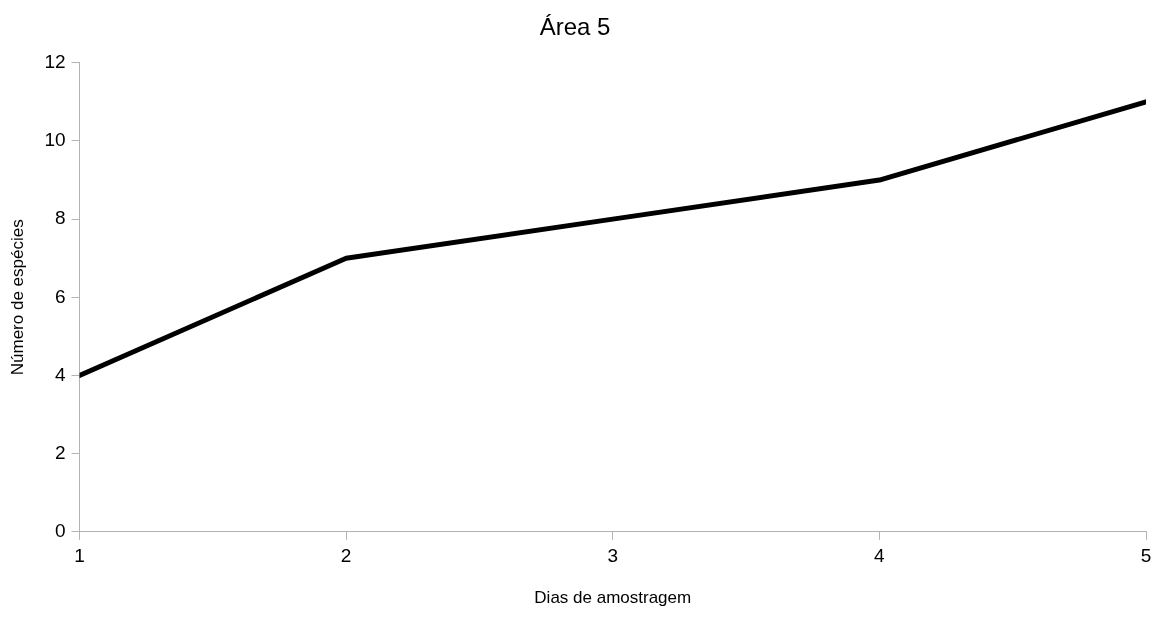  I want to click on x-tick-label: 2, so click(346, 556).